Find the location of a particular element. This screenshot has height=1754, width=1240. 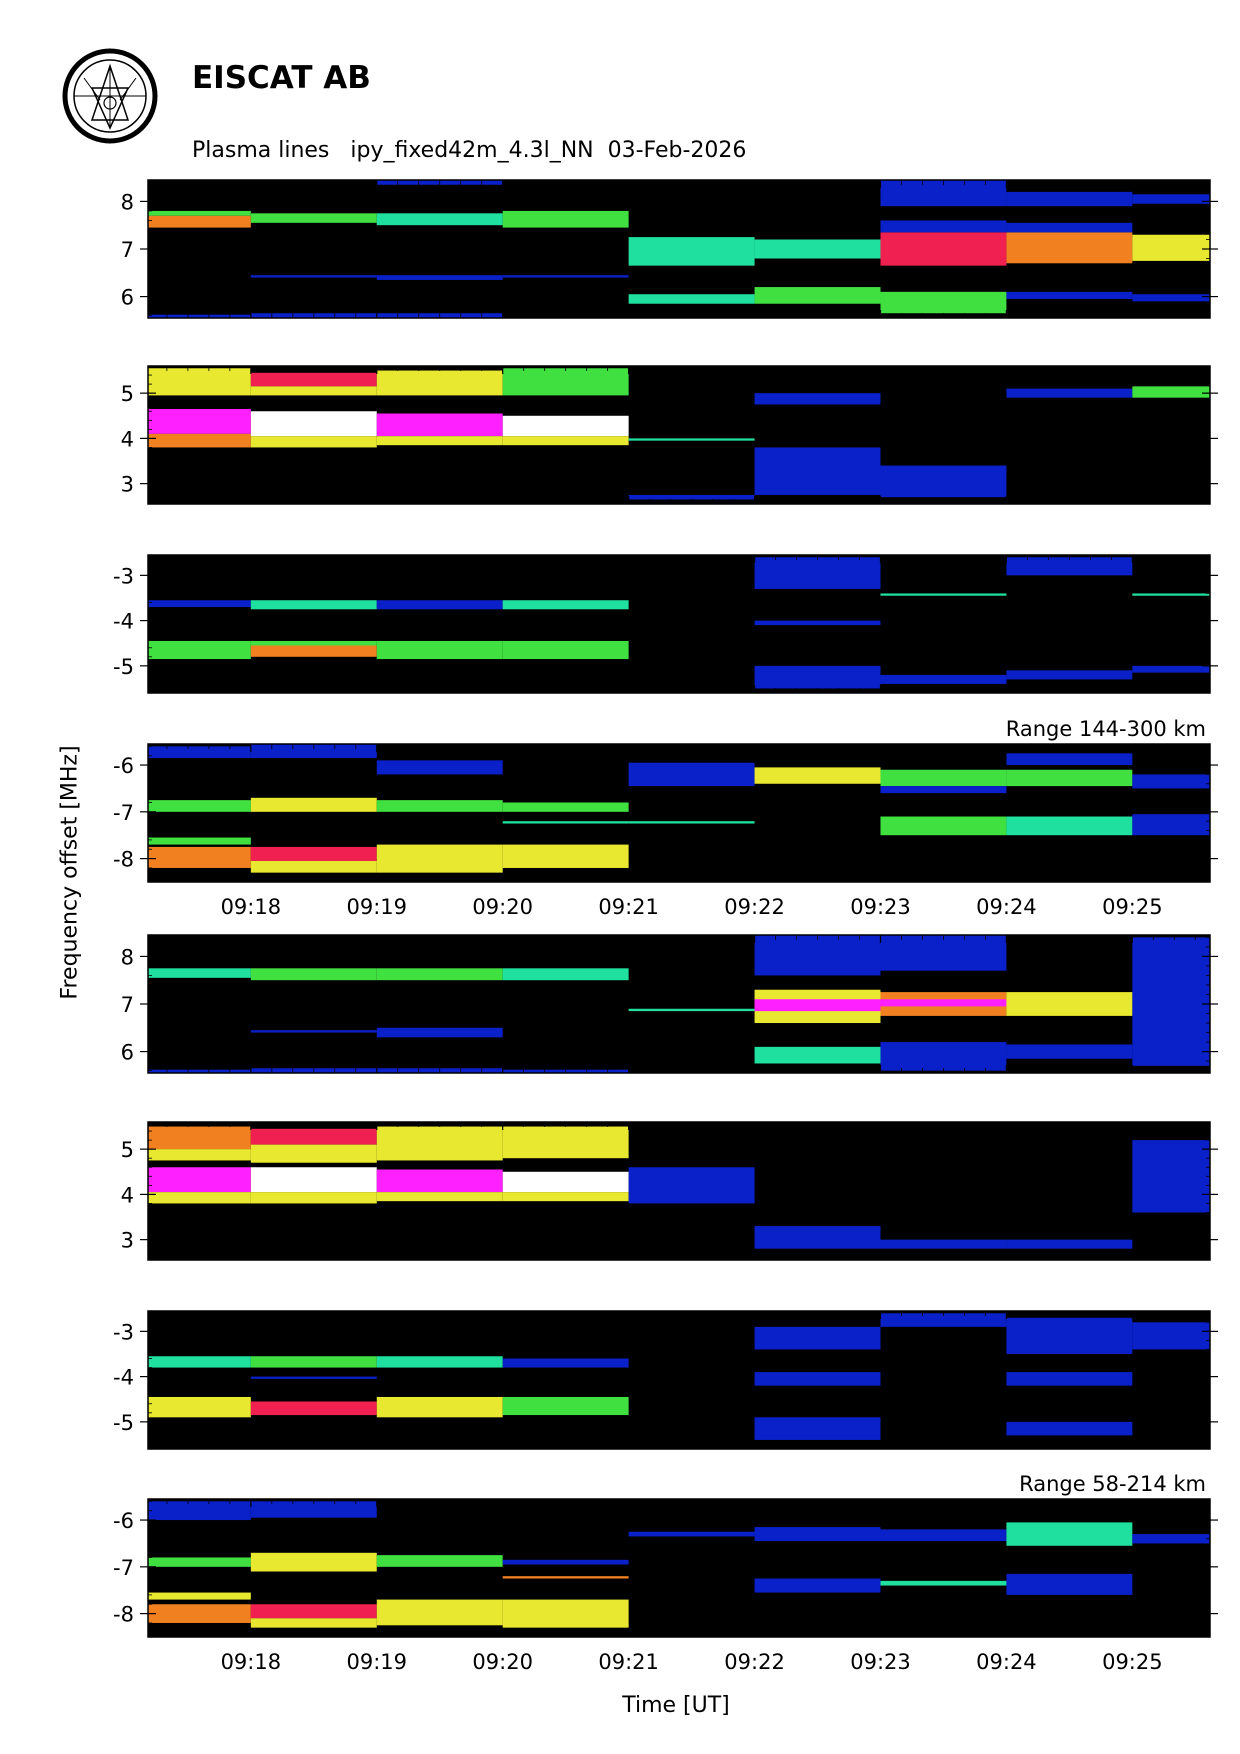

x-tick-label: 09:24 is located at coordinates (1006, 907).